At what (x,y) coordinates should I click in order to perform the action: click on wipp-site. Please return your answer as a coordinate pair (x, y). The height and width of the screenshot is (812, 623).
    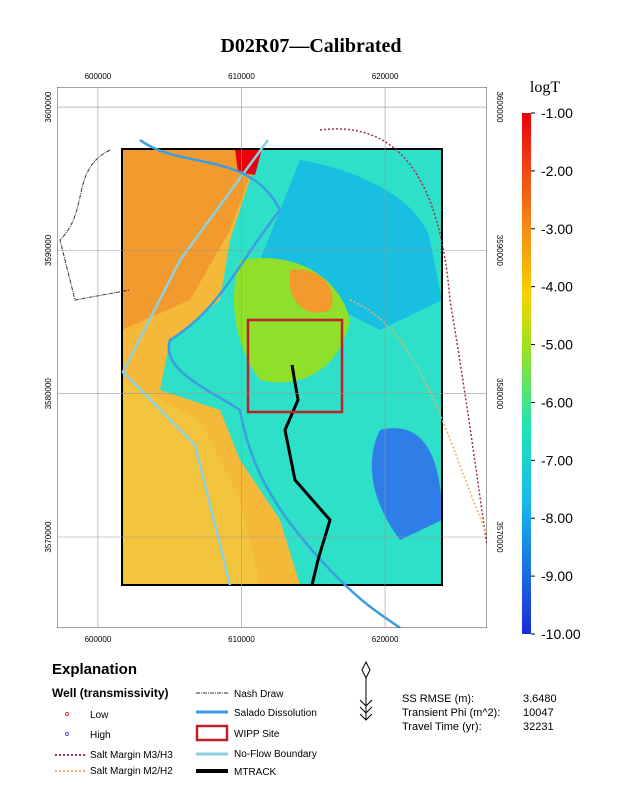
    Looking at the image, I should click on (295, 366).